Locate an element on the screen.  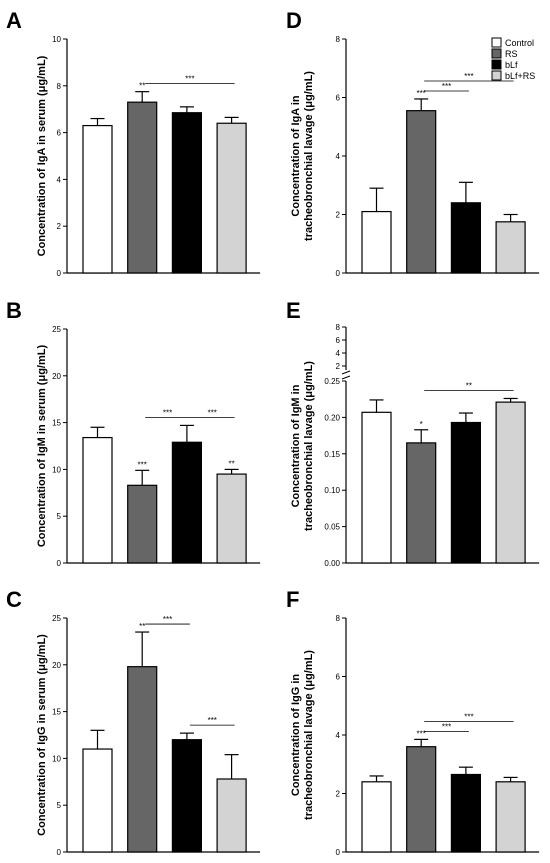
y-axis-title-line1: Concentration of IgA in is located at coordinates (296, 155).